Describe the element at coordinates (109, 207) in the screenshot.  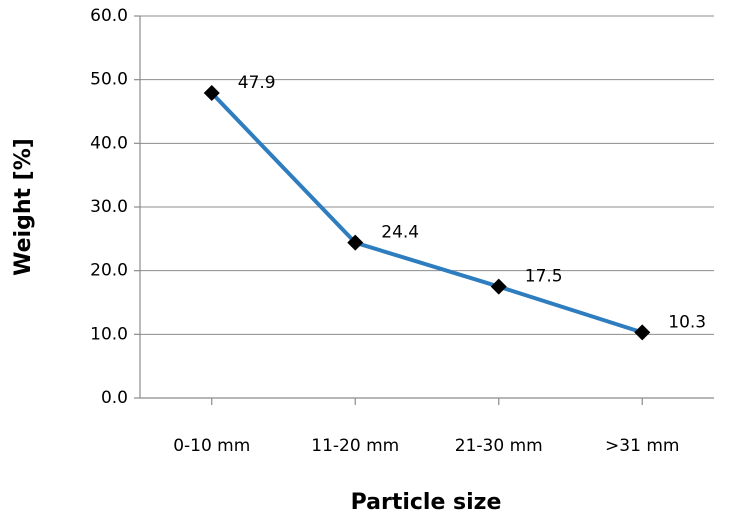
I see `y-tick-label: 30.0` at that location.